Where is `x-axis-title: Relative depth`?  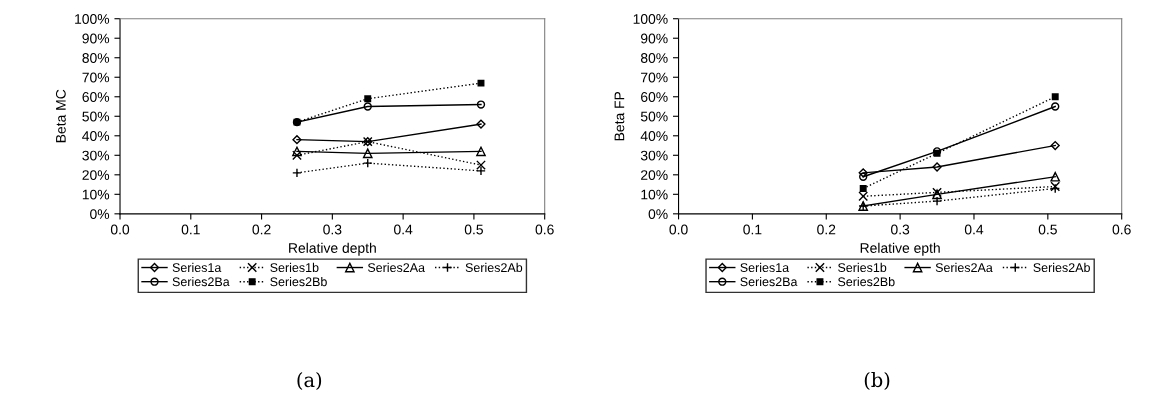 x-axis-title: Relative depth is located at coordinates (332, 249).